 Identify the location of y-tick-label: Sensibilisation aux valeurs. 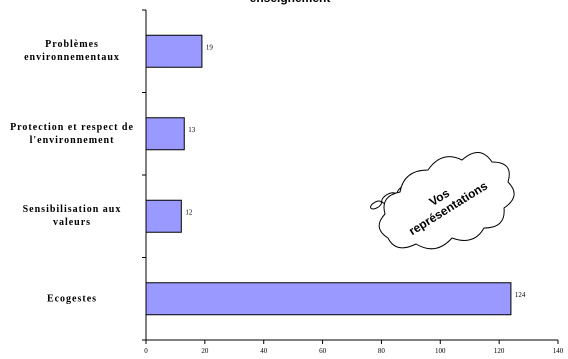
(72, 216).